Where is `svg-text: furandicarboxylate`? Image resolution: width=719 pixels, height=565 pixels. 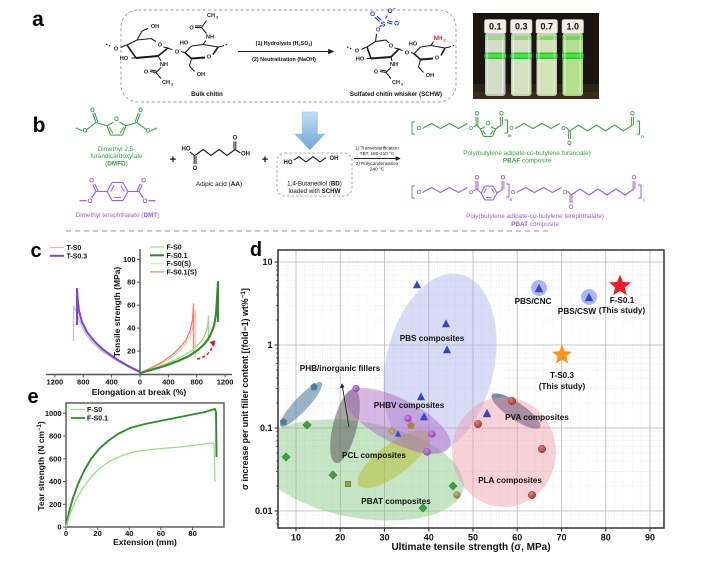 svg-text: furandicarboxylate is located at coordinates (116, 156).